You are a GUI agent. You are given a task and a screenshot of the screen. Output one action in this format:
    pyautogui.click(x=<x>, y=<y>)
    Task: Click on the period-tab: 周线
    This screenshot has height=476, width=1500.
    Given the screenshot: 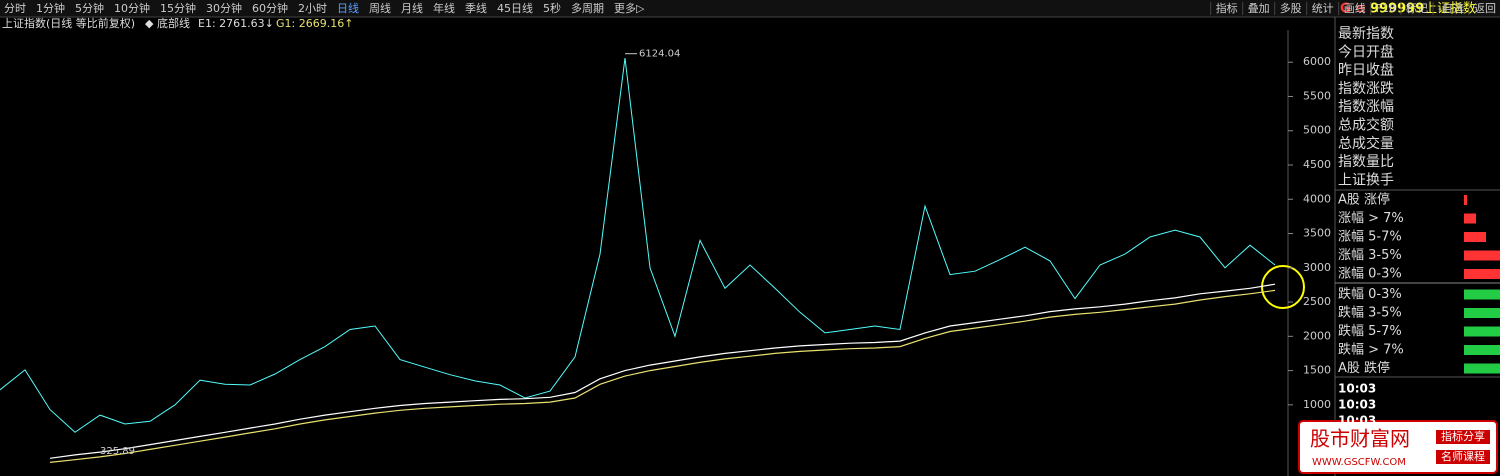 What is the action you would take?
    pyautogui.click(x=380, y=8)
    